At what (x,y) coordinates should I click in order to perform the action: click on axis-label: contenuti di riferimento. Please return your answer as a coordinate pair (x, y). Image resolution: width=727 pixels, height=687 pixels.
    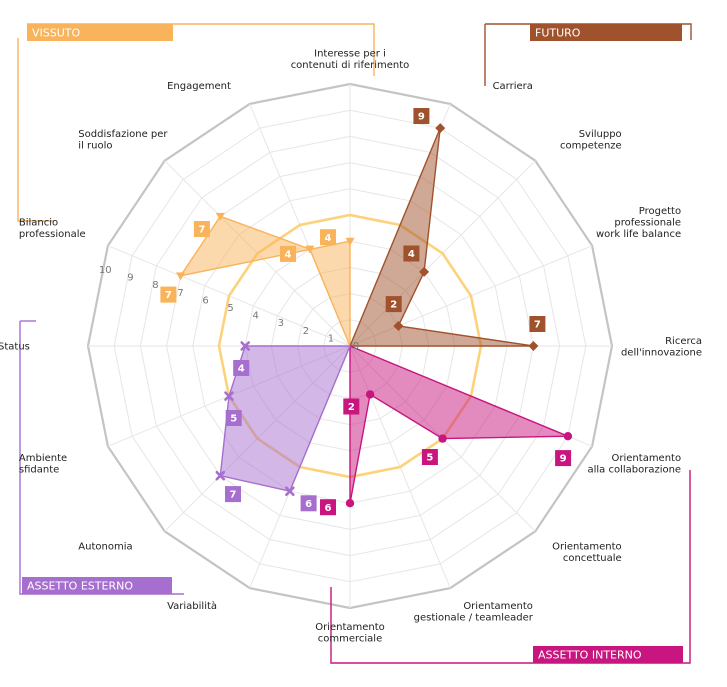
    Looking at the image, I should click on (350, 65).